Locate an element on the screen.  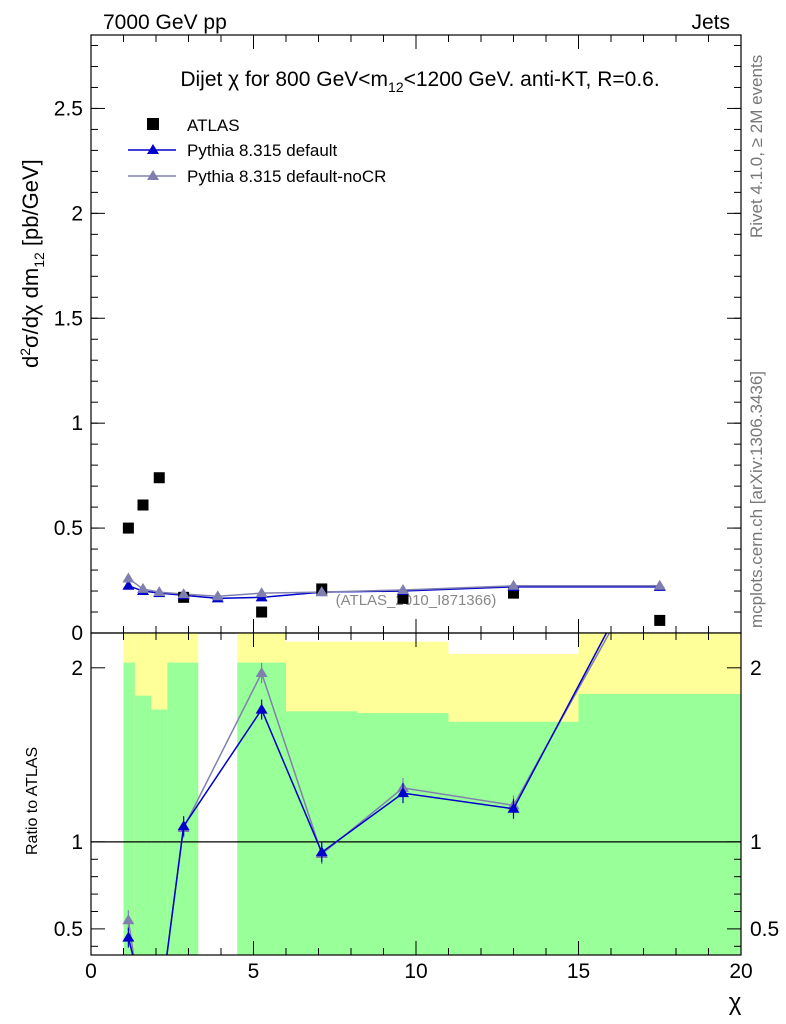
y-tick-label: 0.5 is located at coordinates (68, 528).